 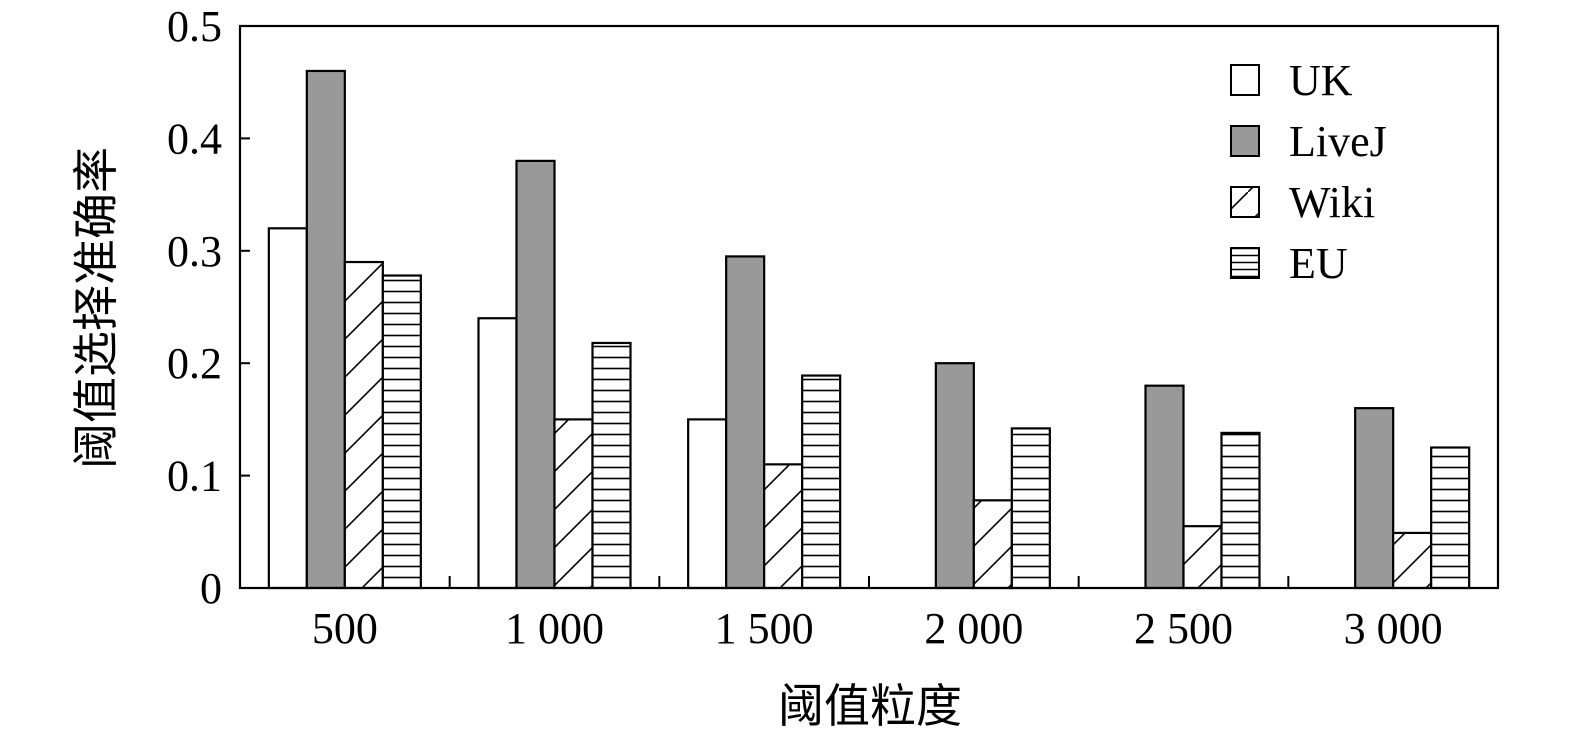 I want to click on legend-label-eu: EU, so click(x=1318, y=263).